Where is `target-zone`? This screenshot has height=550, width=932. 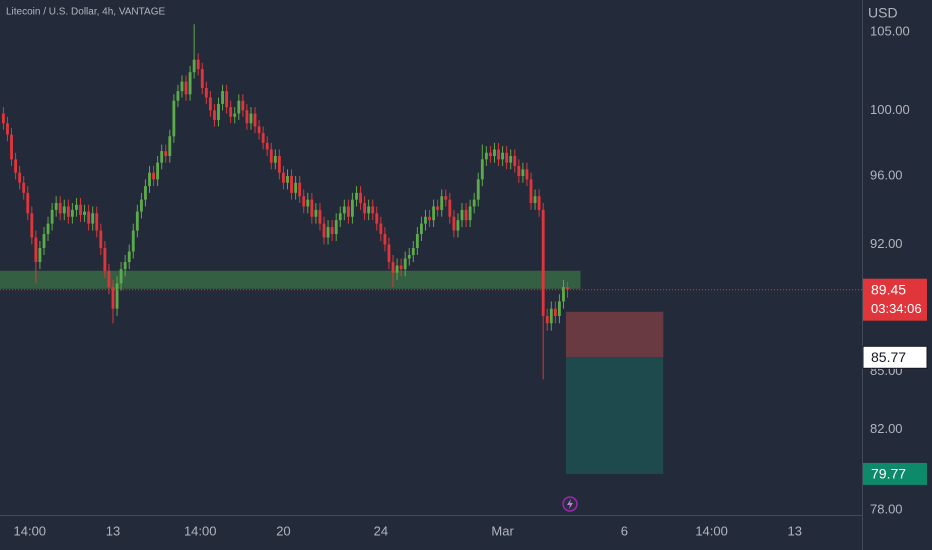 target-zone is located at coordinates (614, 415).